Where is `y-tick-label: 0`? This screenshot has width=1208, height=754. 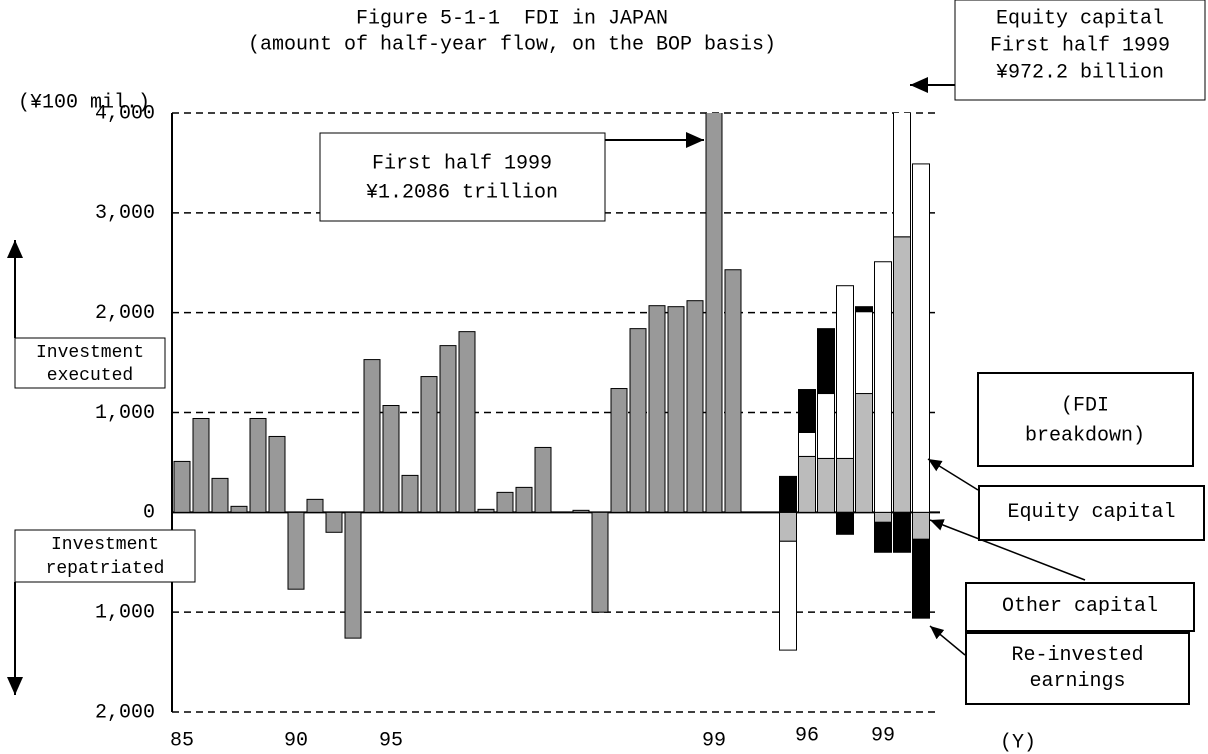
y-tick-label: 0 is located at coordinates (149, 513).